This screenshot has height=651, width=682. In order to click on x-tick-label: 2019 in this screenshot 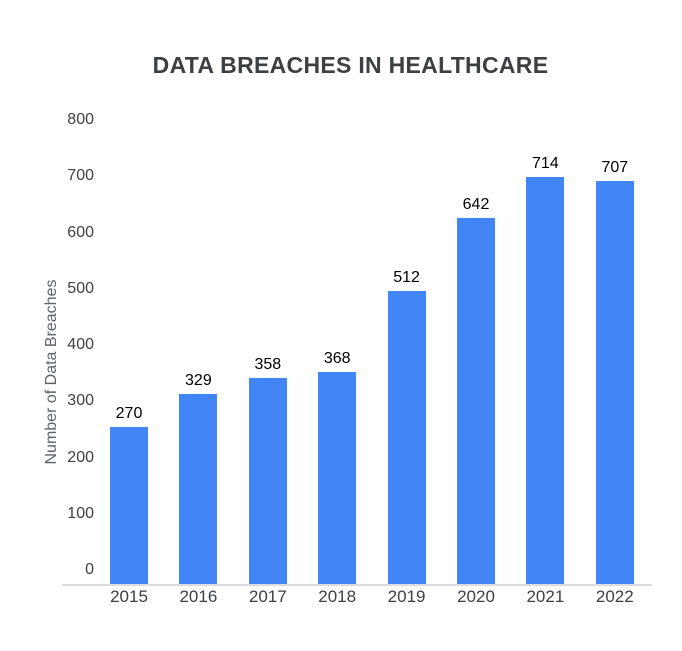, I will do `click(406, 596)`.